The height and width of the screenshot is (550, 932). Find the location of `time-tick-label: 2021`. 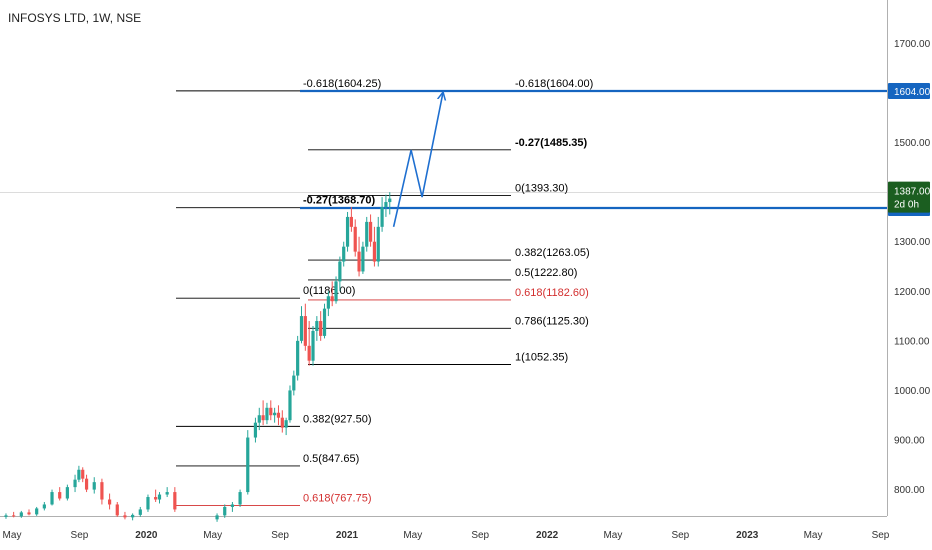

time-tick-label: 2021 is located at coordinates (347, 535).